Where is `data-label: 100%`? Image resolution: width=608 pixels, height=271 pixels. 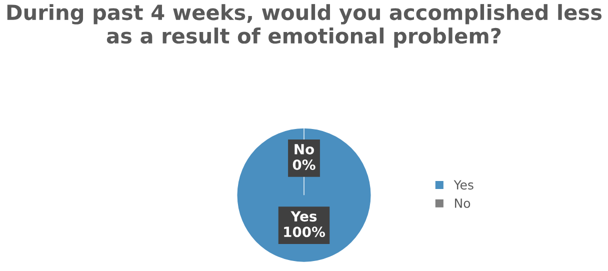
data-label: 100% is located at coordinates (305, 232).